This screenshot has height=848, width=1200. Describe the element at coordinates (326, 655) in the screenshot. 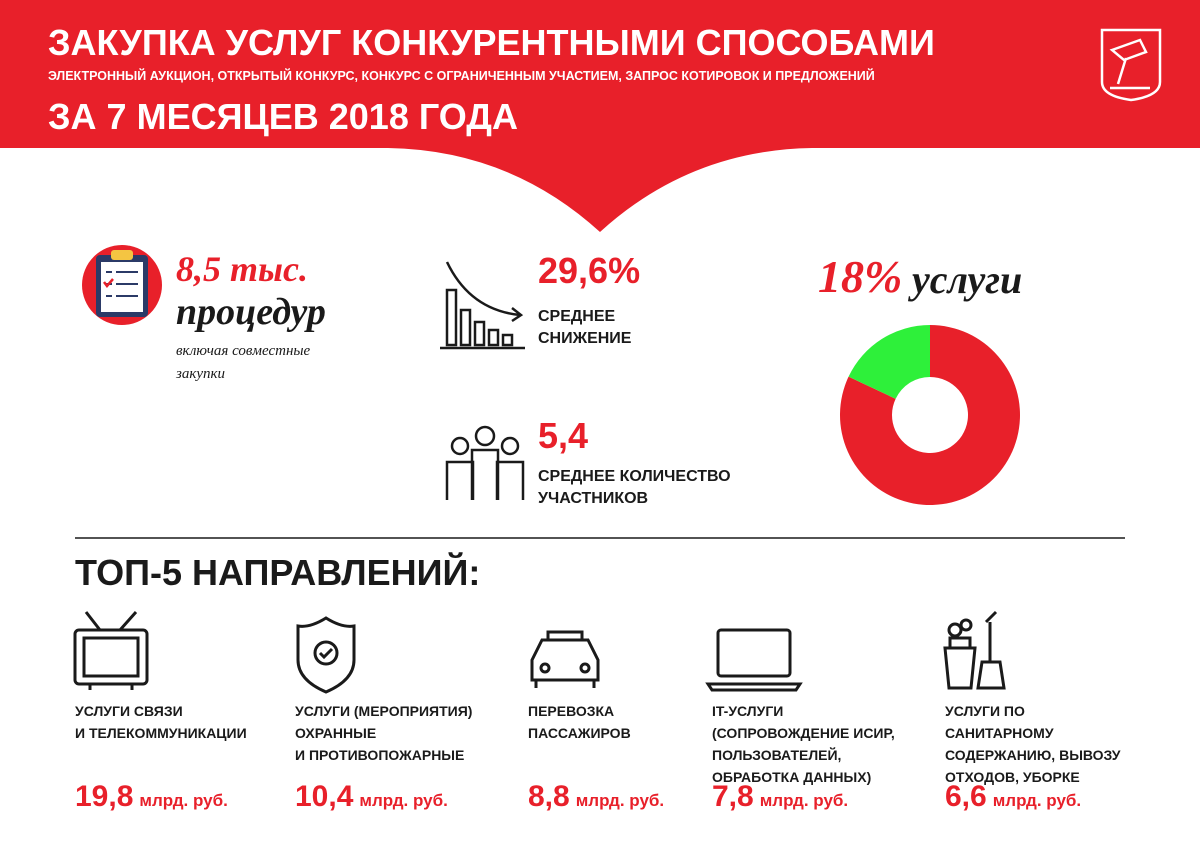

I see `shield-icon` at that location.